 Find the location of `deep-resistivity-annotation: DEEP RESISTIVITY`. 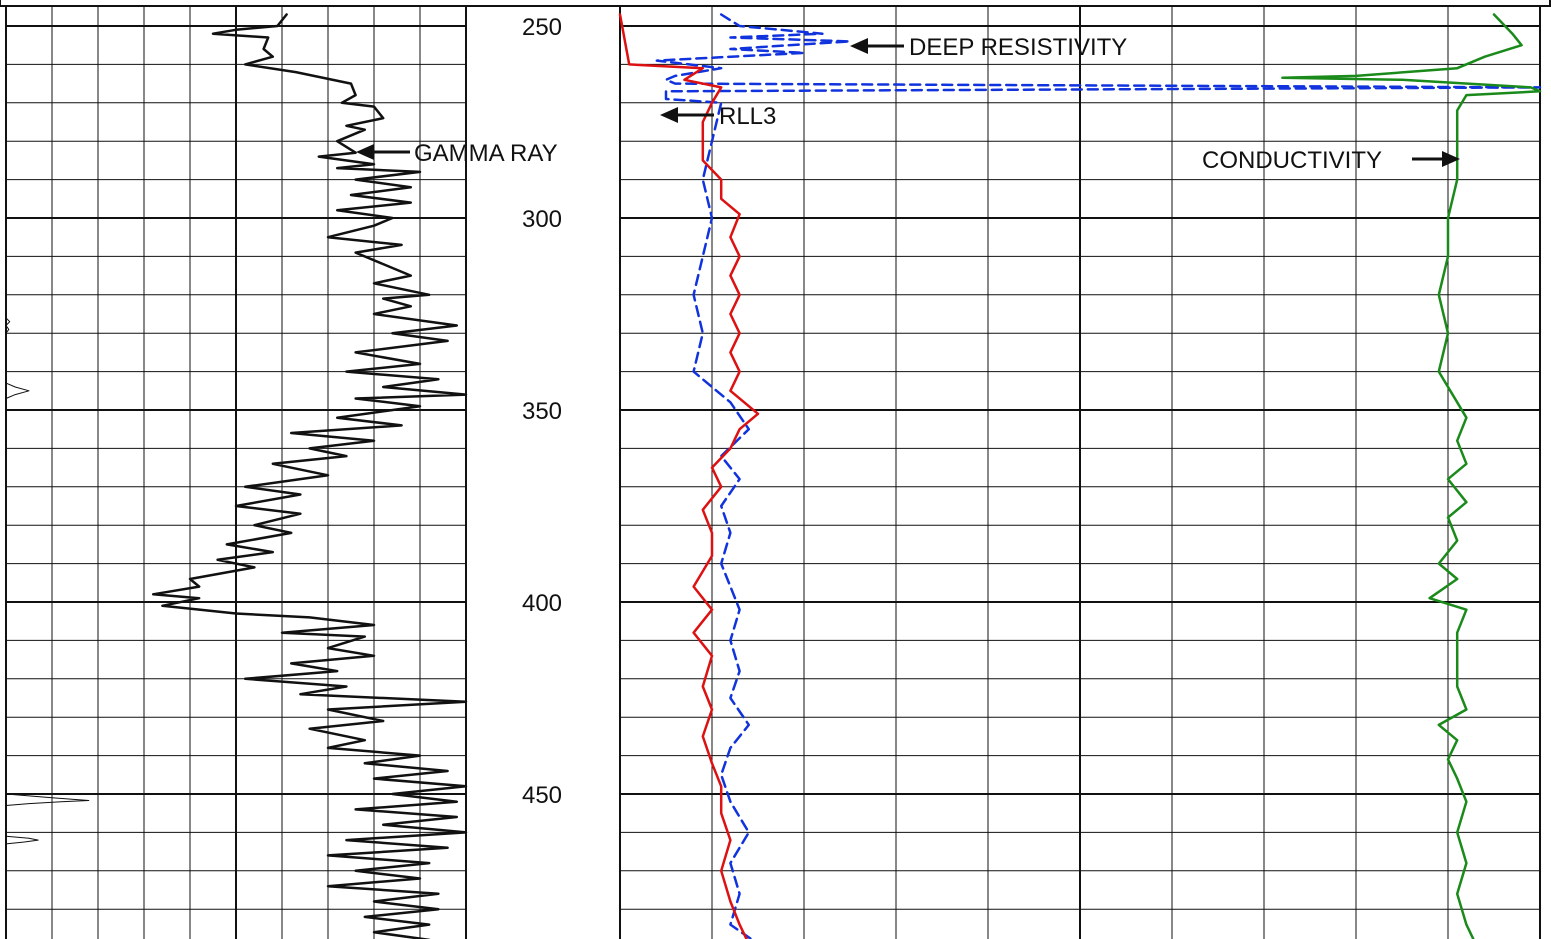

deep-resistivity-annotation: DEEP RESISTIVITY is located at coordinates (988, 47).